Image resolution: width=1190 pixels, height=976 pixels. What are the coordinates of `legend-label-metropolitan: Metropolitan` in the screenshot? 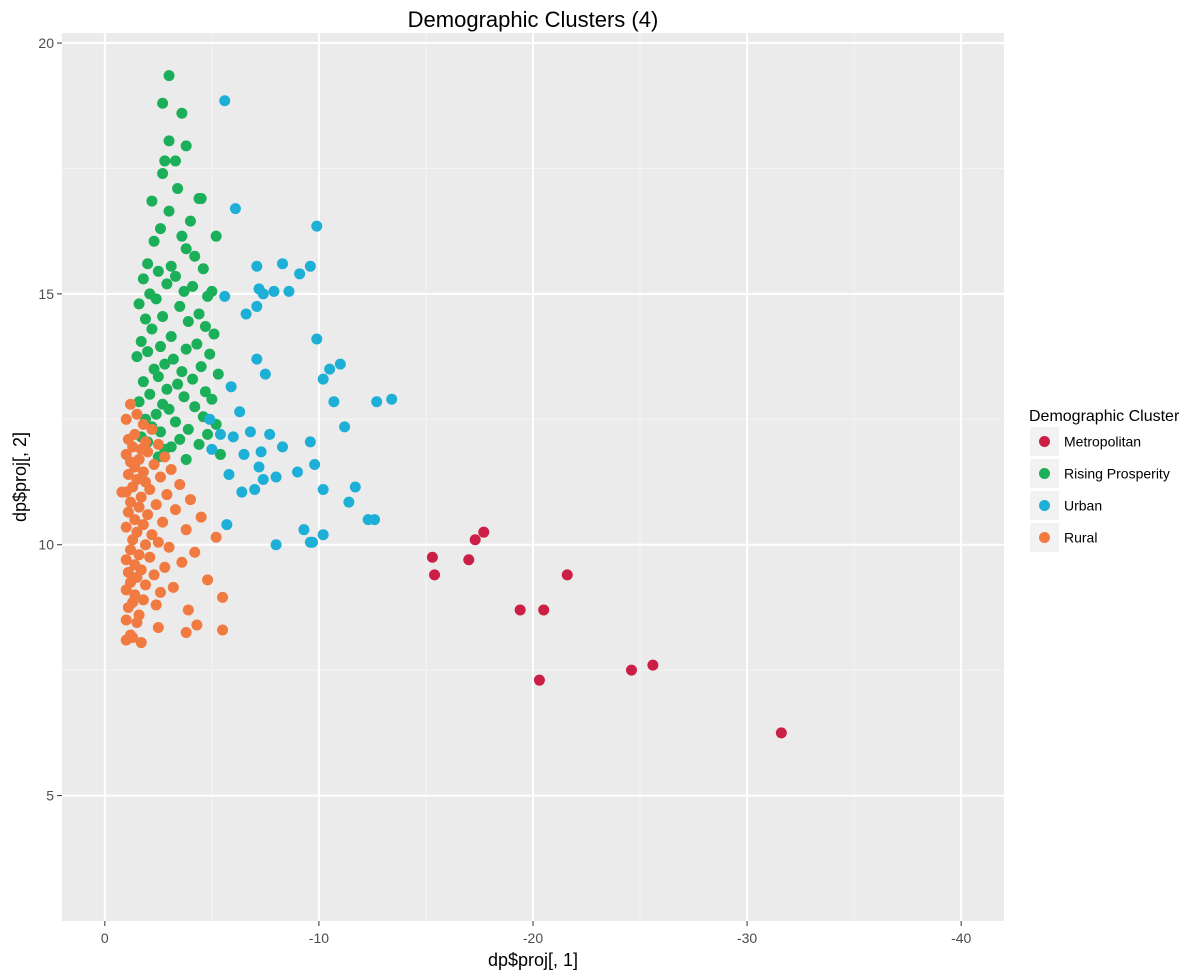 It's located at (1102, 442).